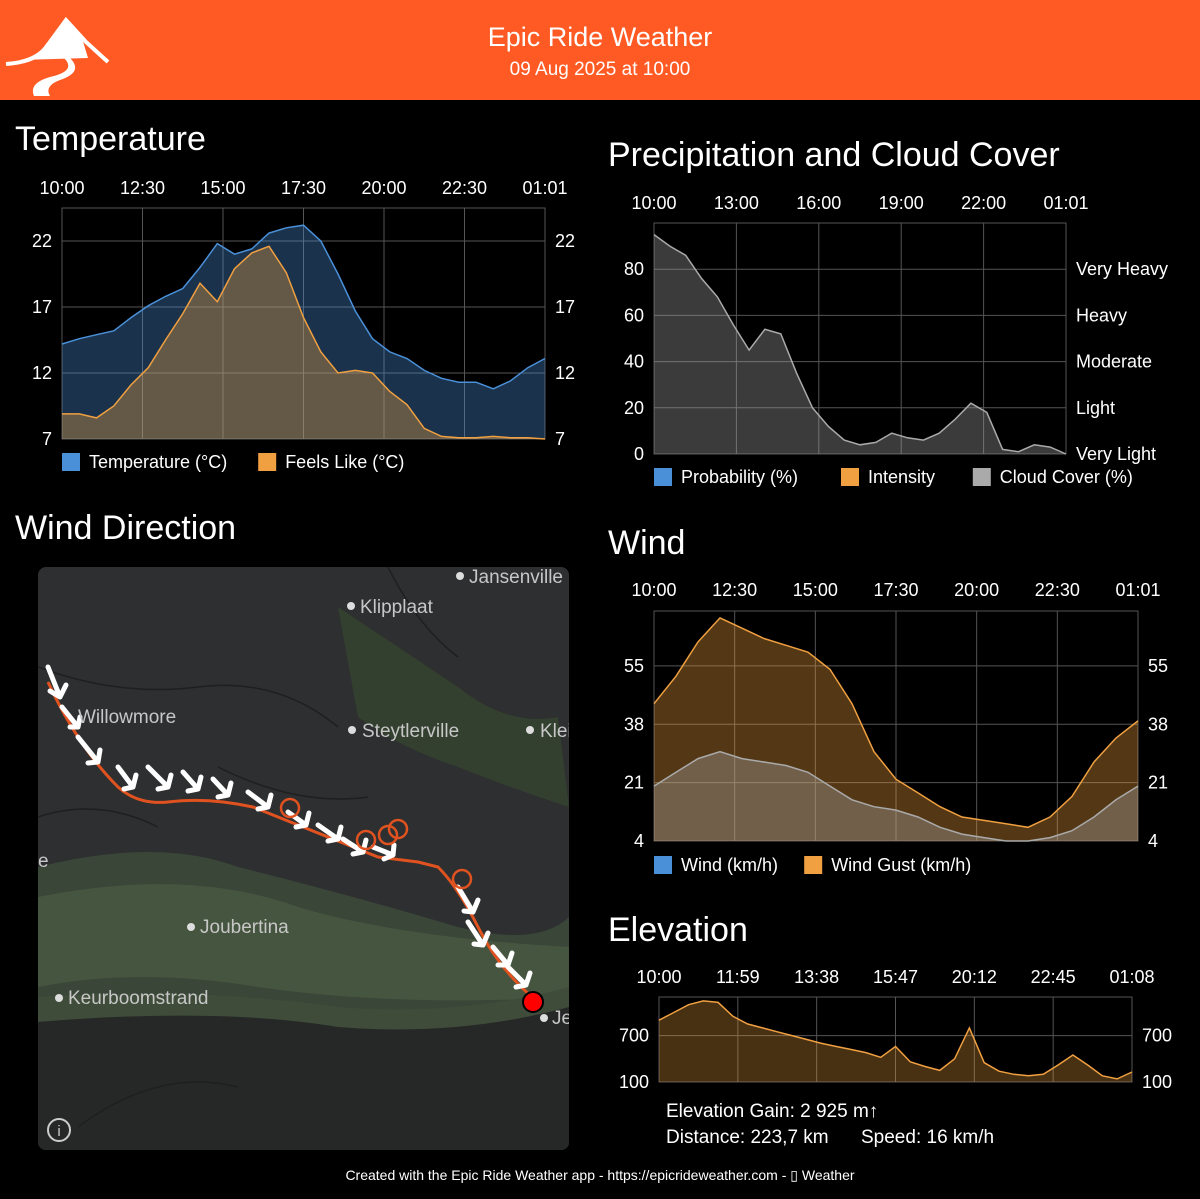 This screenshot has width=1200, height=1199. I want to click on temperature-title: Temperature, so click(110, 139).